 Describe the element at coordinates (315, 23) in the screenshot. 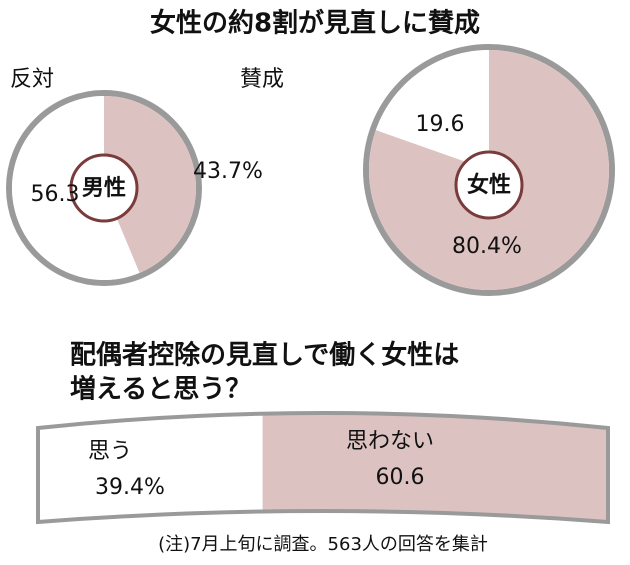

I see `chart-title: 女性の約8割が見直しに賛成` at that location.